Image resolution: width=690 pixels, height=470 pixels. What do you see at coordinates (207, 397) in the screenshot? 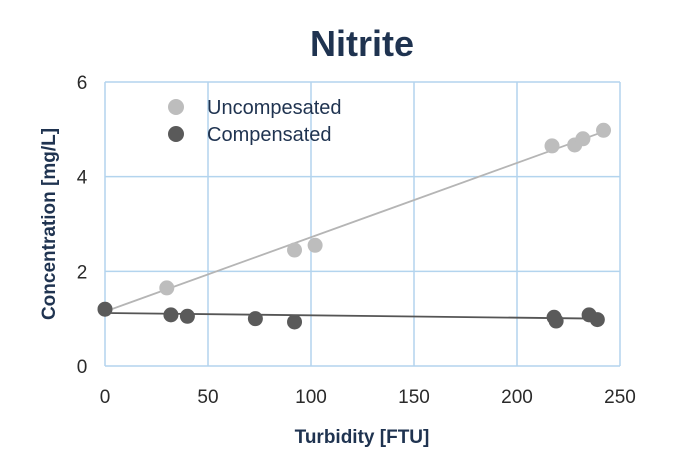
I see `x-tick-label: 50` at bounding box center [207, 397].